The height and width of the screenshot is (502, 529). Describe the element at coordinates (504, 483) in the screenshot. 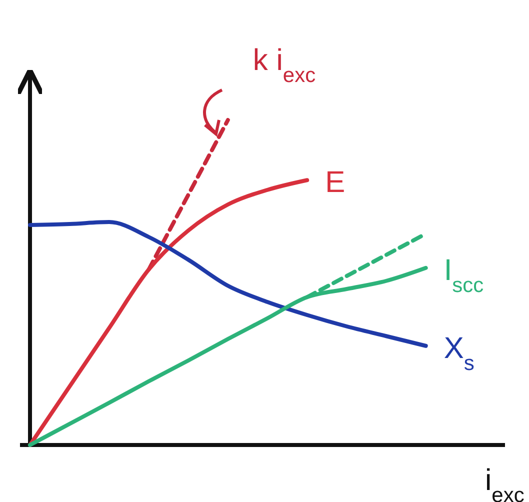

I see `x-axis-title: i$_{exc}$` at that location.